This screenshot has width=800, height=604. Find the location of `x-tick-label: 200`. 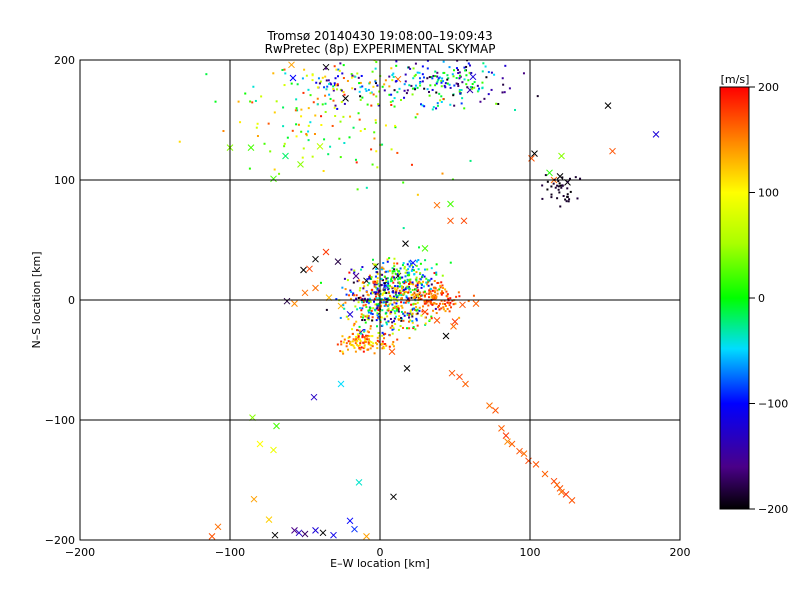

x-tick-label: 200 is located at coordinates (680, 552).